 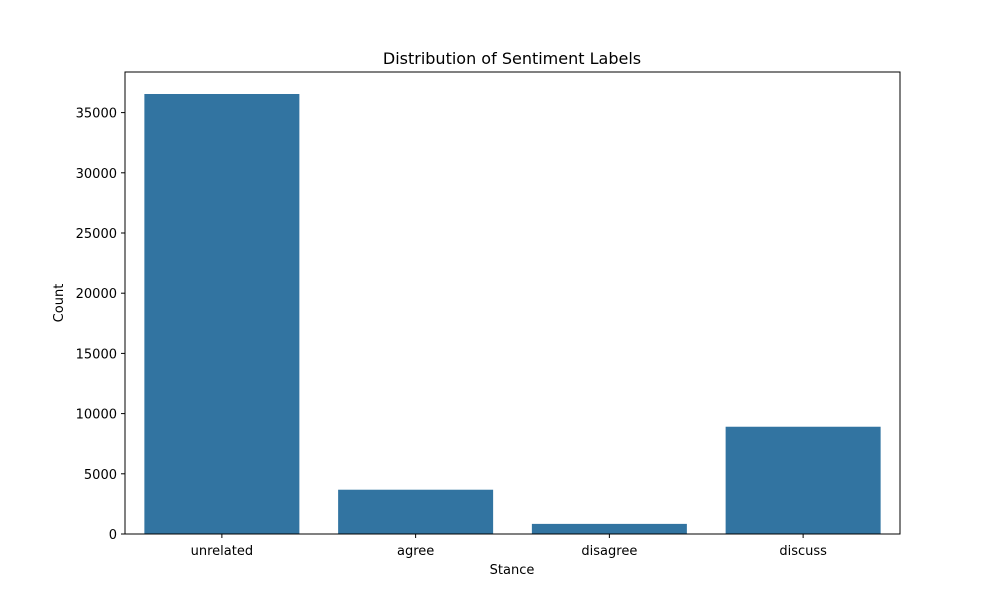 I want to click on bar-agree, so click(x=416, y=511).